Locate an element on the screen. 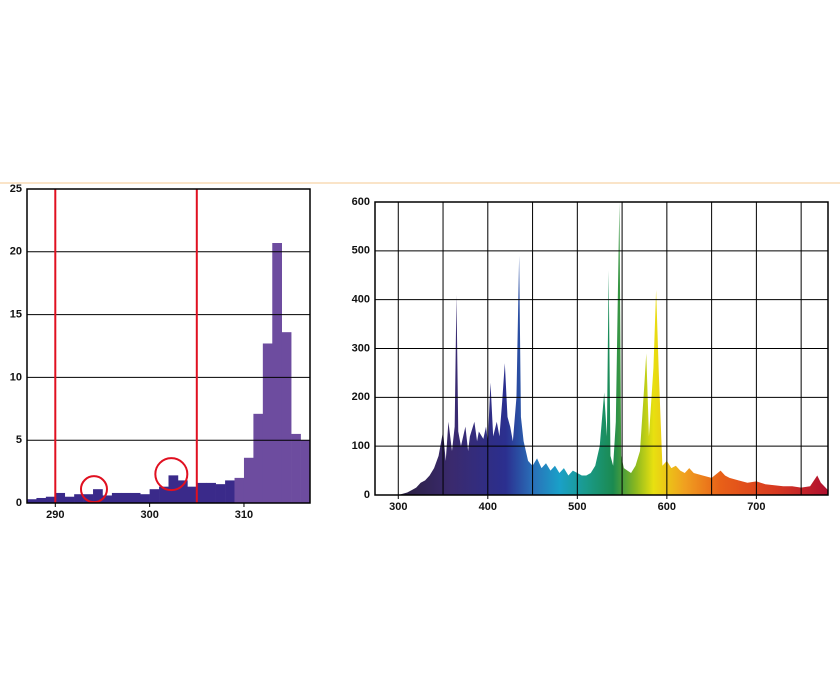 The image size is (840, 700). x-tick-label: 600 is located at coordinates (667, 507).